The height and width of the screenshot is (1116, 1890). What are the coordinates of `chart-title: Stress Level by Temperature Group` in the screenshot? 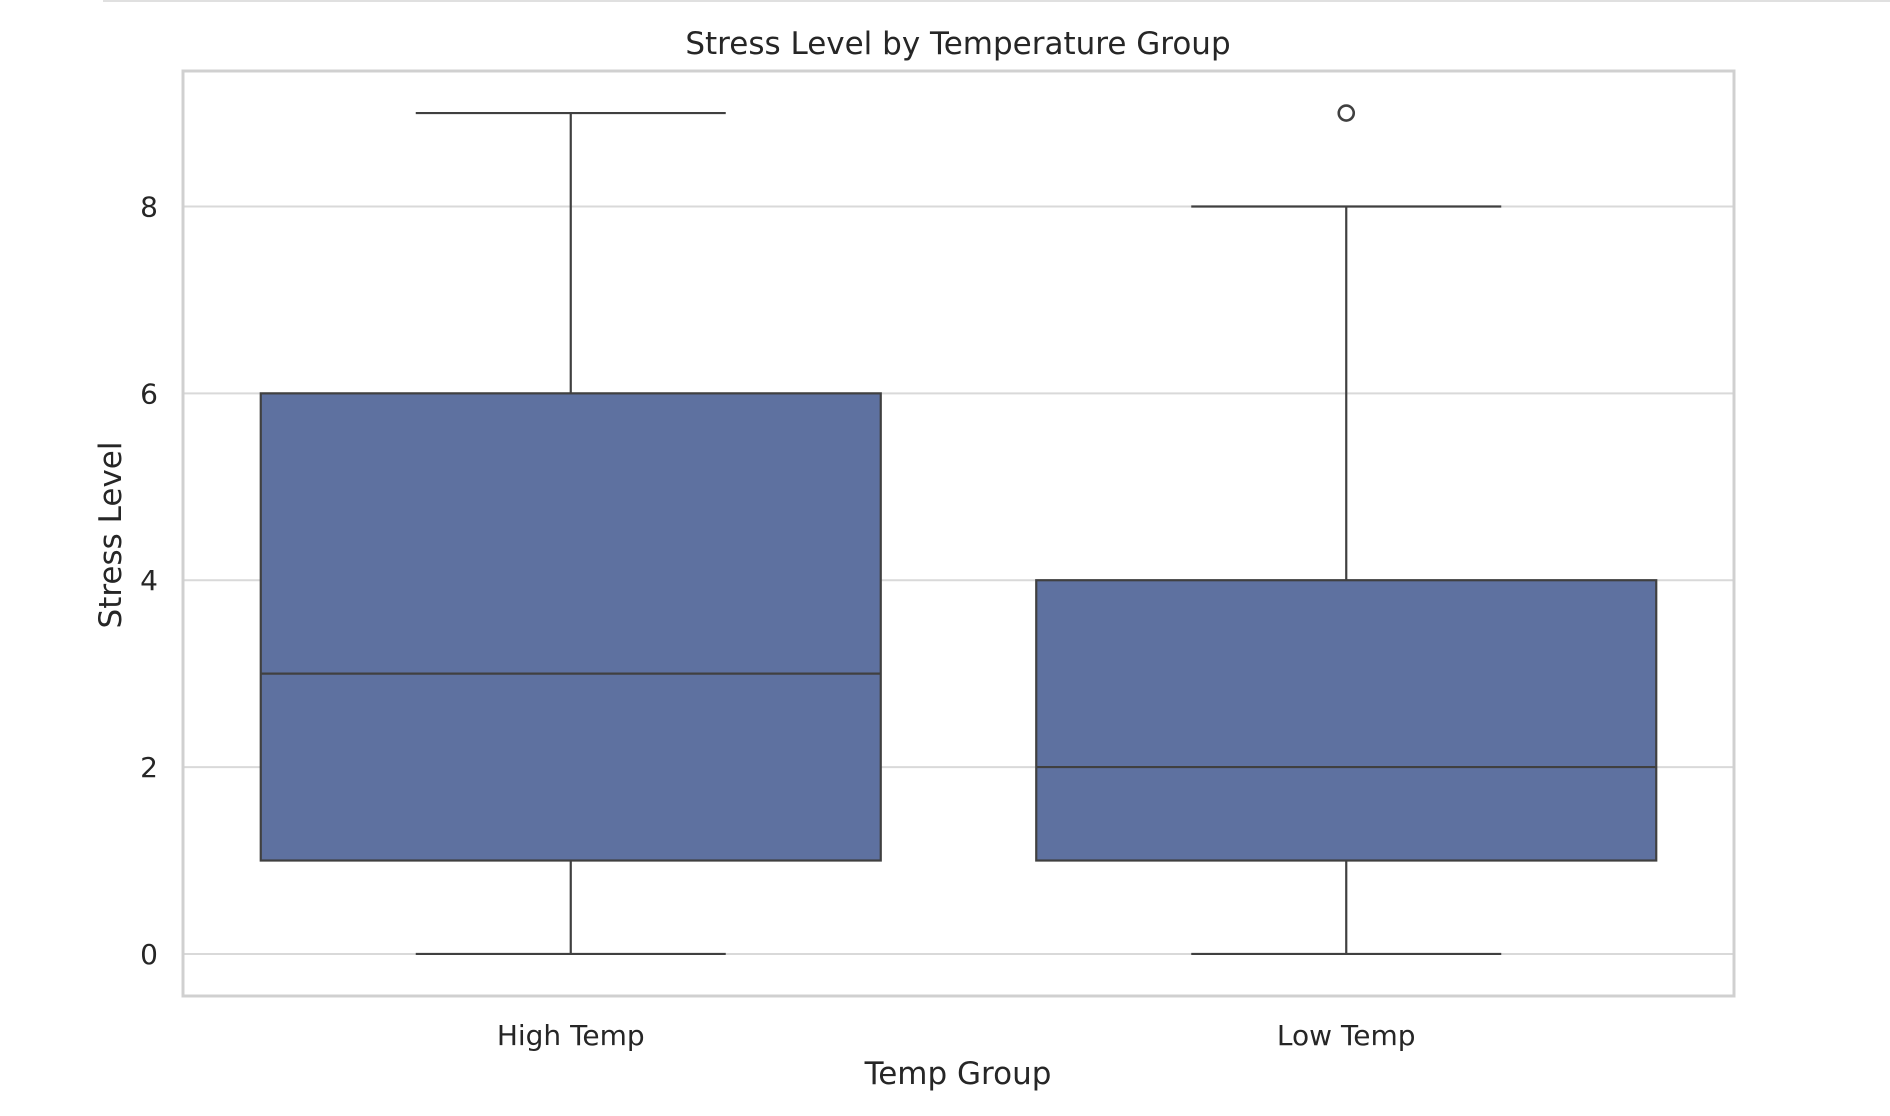 It's located at (957, 44).